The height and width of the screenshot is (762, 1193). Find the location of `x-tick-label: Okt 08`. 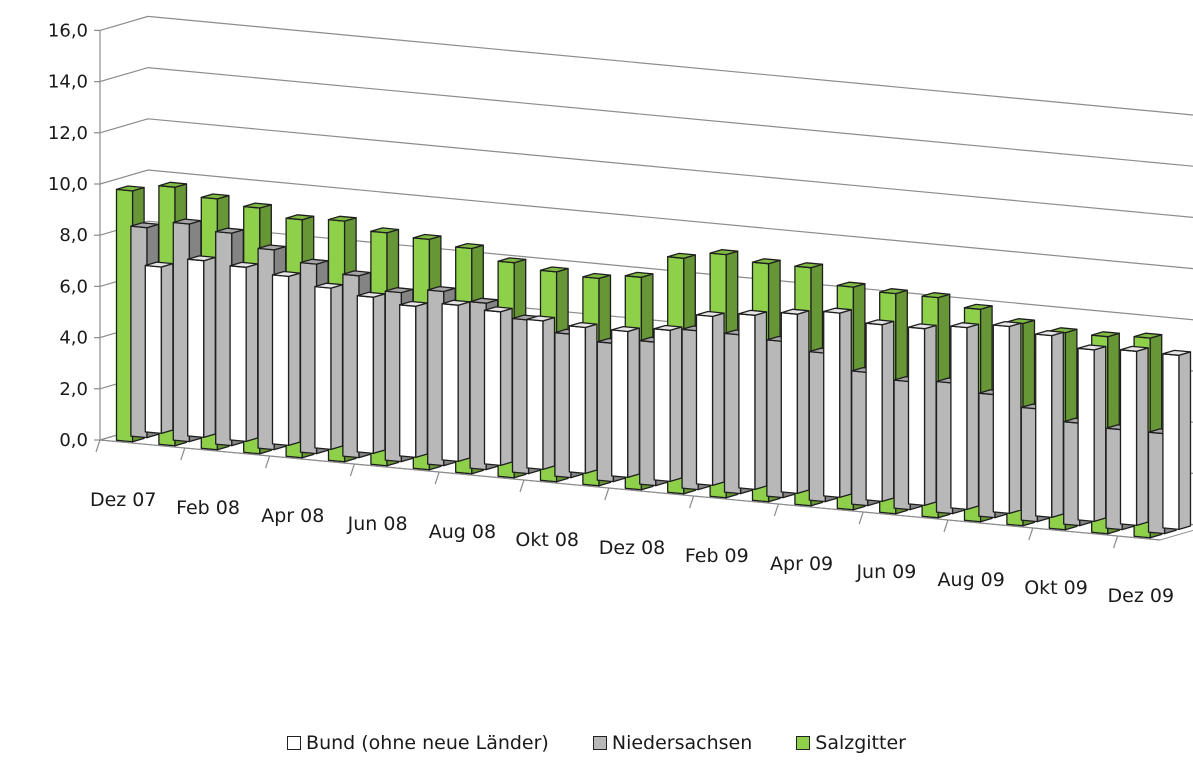

x-tick-label: Okt 08 is located at coordinates (547, 540).